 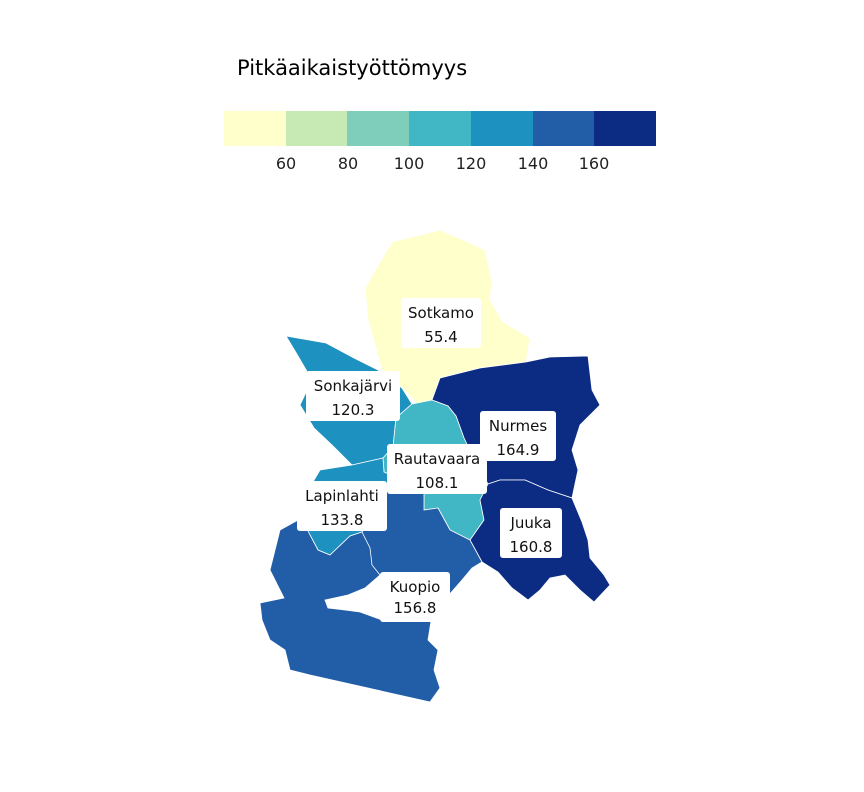 I want to click on legend-title: Pitkäaikaistyöttömyys, so click(x=352, y=68).